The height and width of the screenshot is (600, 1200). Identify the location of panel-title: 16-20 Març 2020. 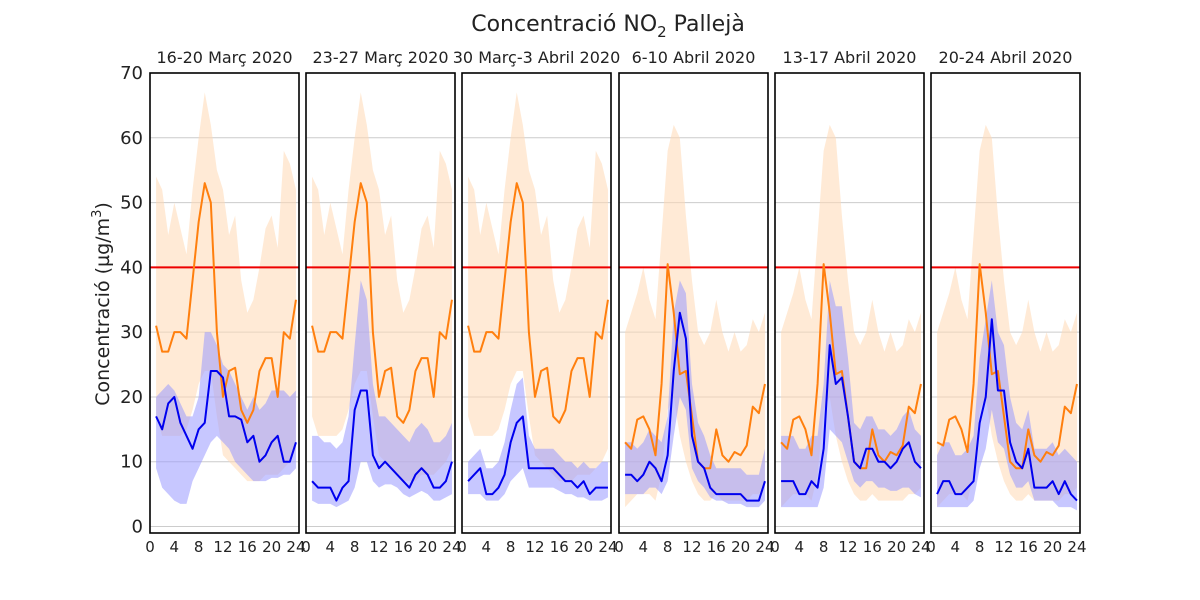
(224, 57).